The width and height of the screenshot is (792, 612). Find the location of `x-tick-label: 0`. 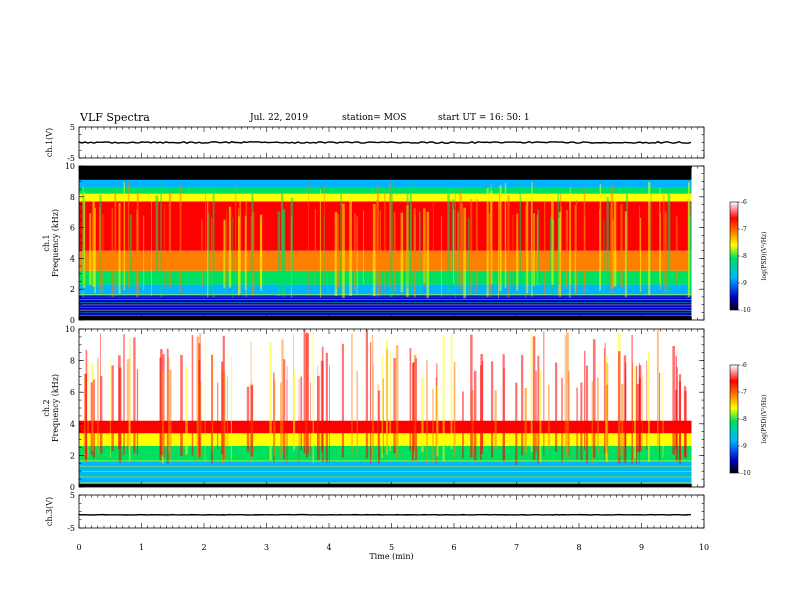

x-tick-label: 0 is located at coordinates (78, 547).